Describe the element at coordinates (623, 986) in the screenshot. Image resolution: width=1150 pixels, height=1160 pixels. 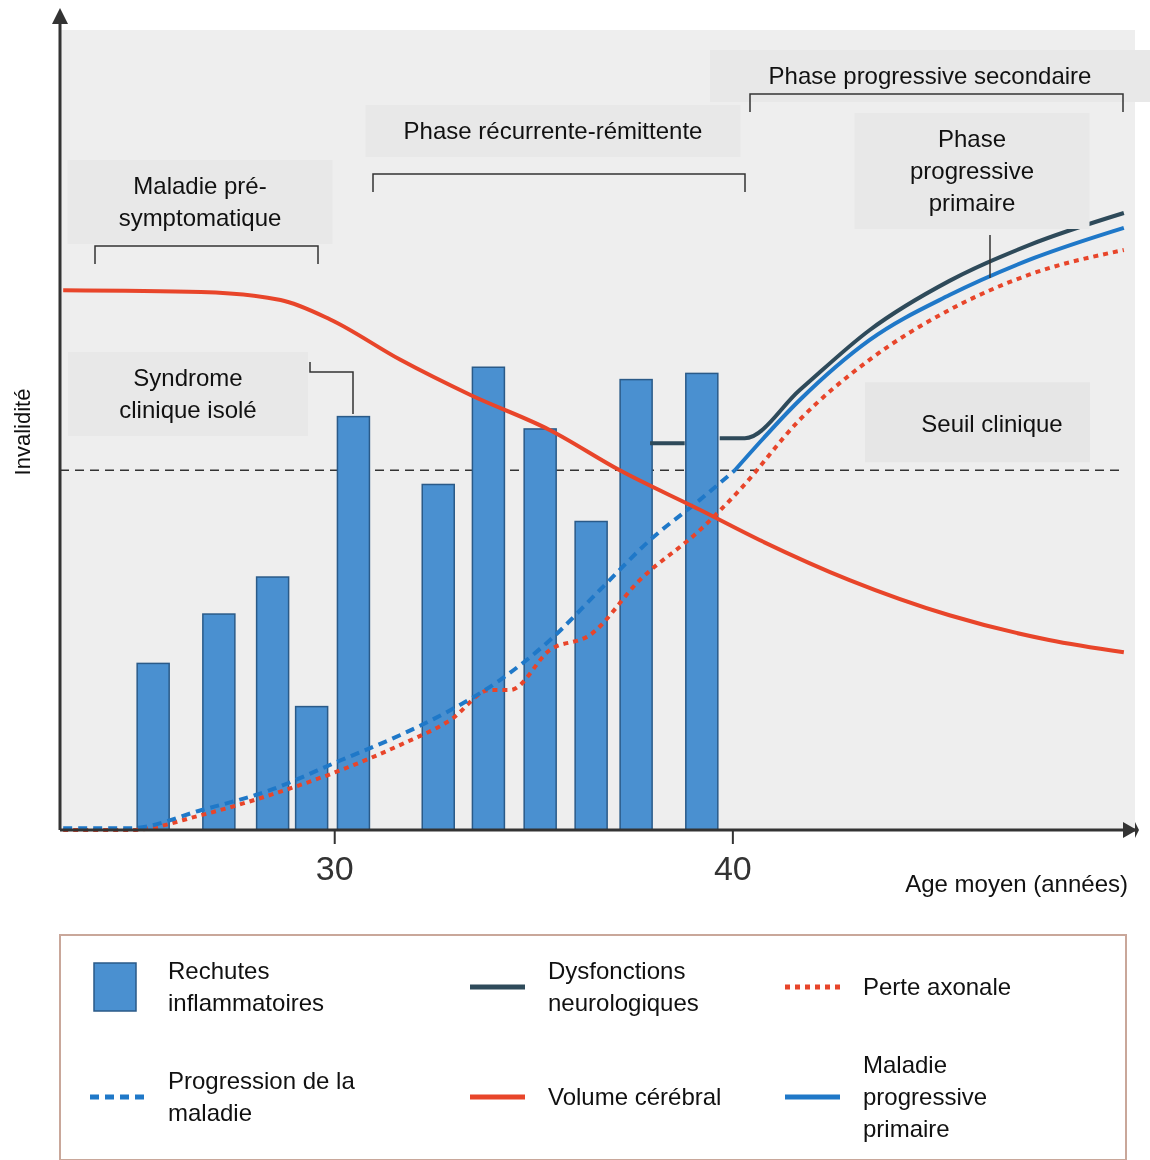
I see `legend-label: Dysfonctions neurologiques` at that location.